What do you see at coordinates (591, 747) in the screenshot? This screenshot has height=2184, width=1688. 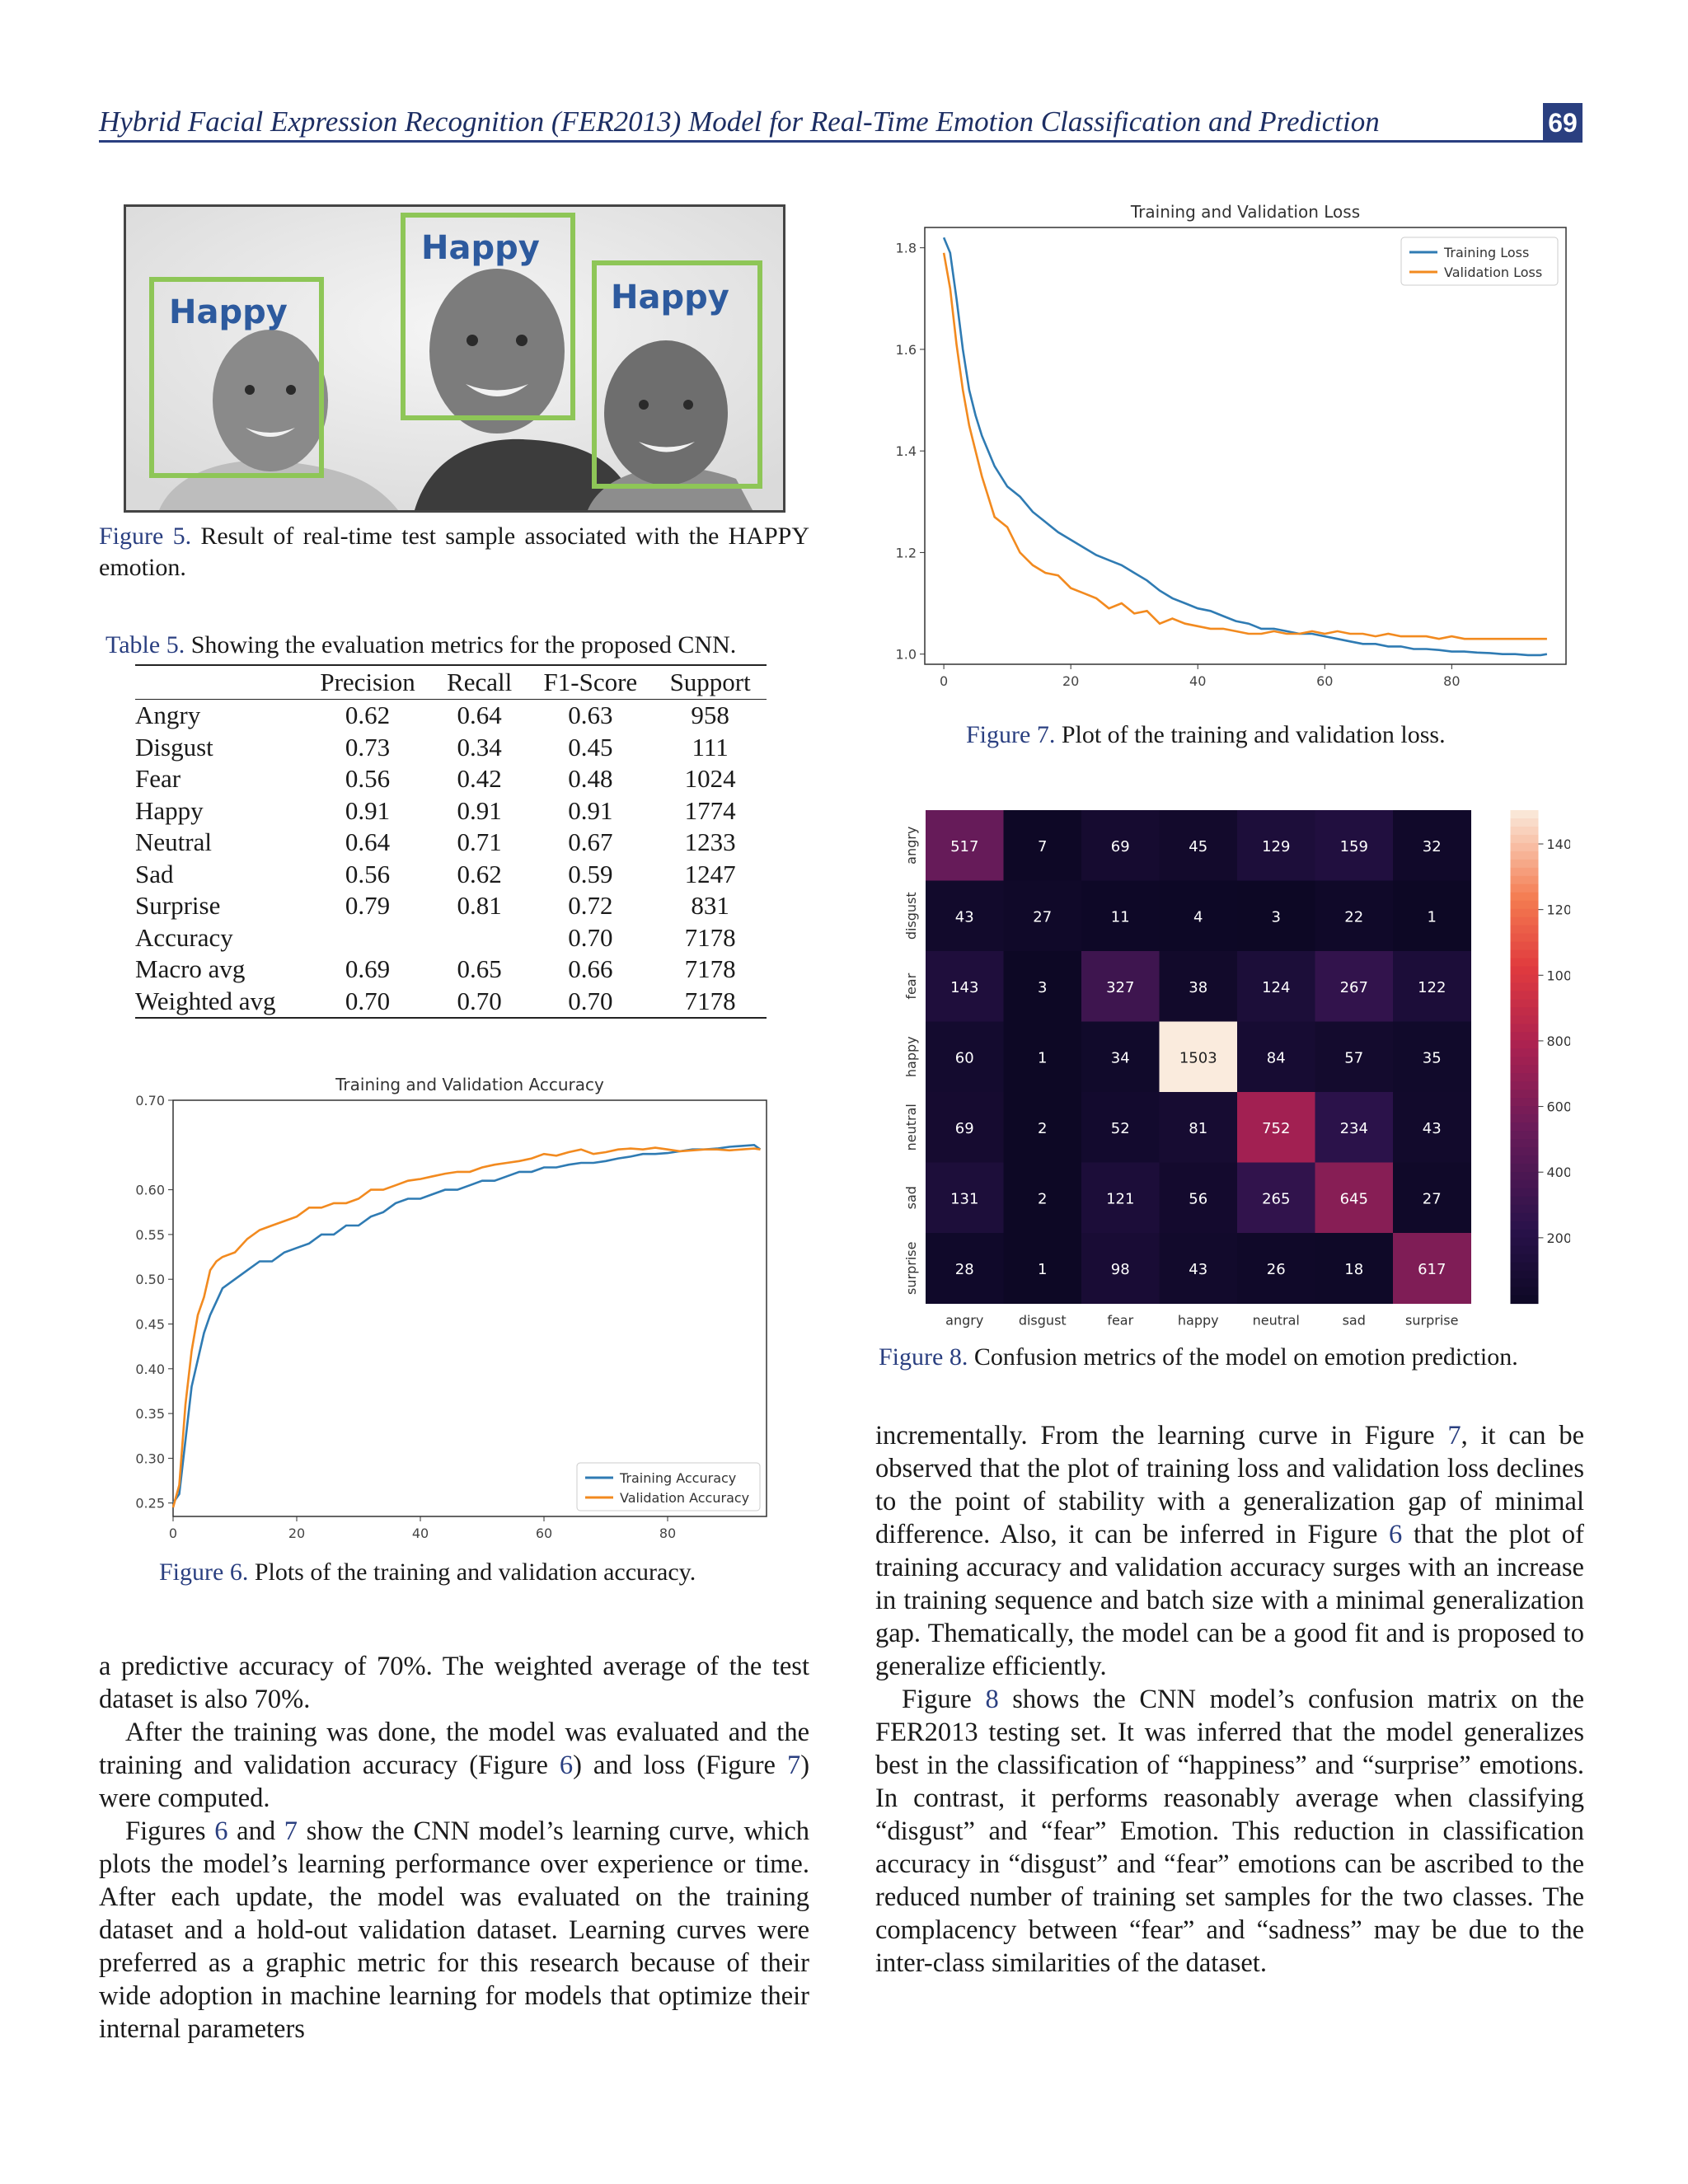 I see `table-cell: 0.45` at bounding box center [591, 747].